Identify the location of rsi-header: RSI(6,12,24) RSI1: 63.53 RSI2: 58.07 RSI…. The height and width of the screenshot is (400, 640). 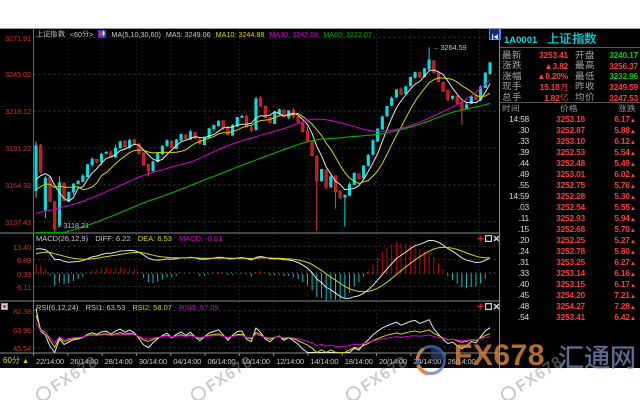
(130, 307).